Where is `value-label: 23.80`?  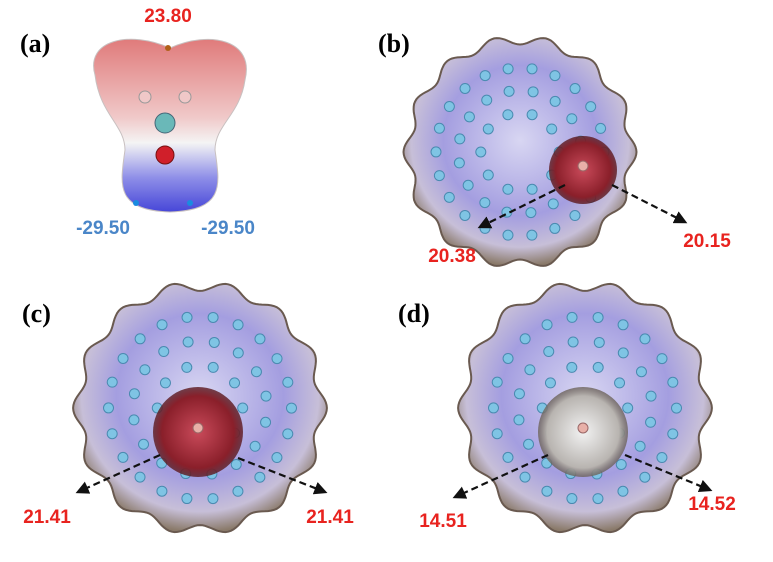
value-label: 23.80 is located at coordinates (168, 16).